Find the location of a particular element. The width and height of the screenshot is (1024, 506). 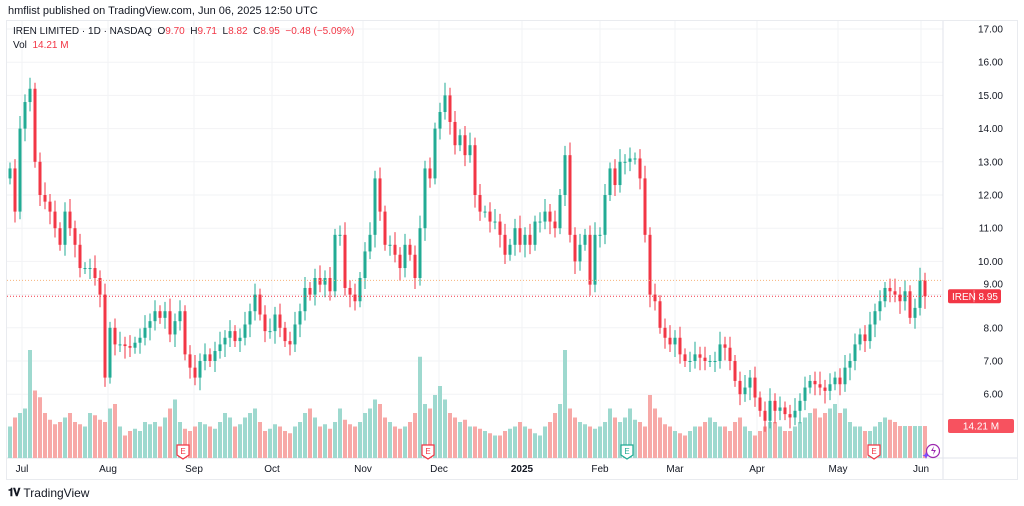

sparkle-icon is located at coordinates (926, 455).